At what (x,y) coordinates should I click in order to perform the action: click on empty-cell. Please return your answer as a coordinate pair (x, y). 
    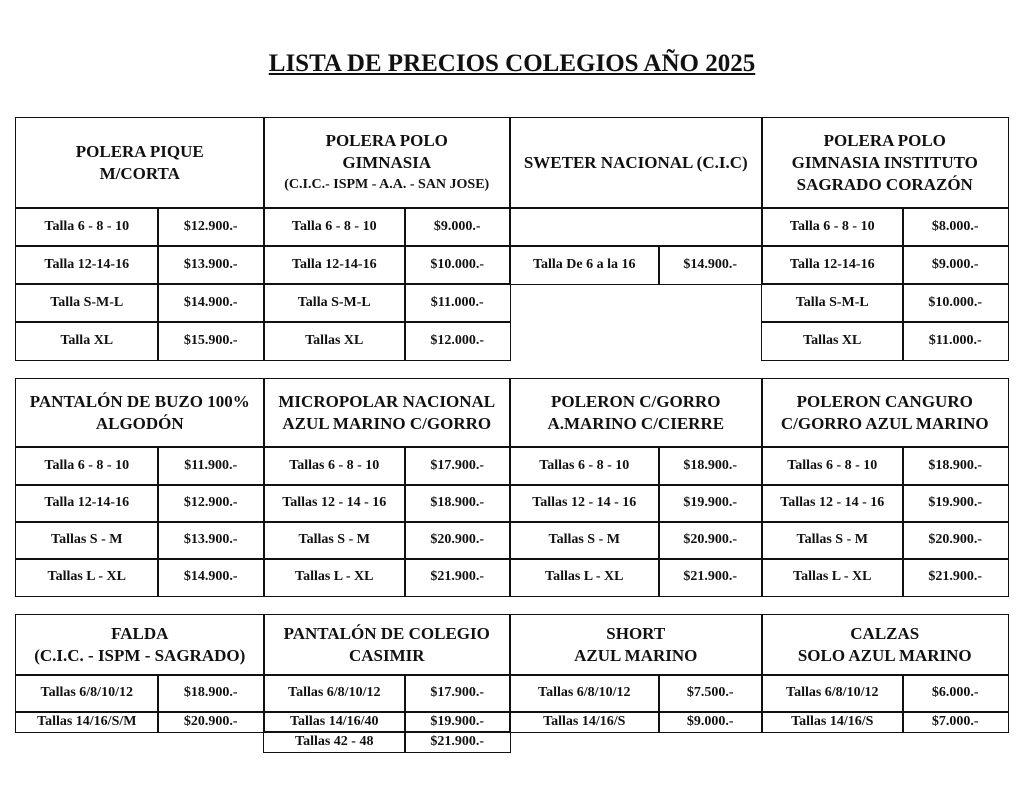
    Looking at the image, I should click on (636, 227).